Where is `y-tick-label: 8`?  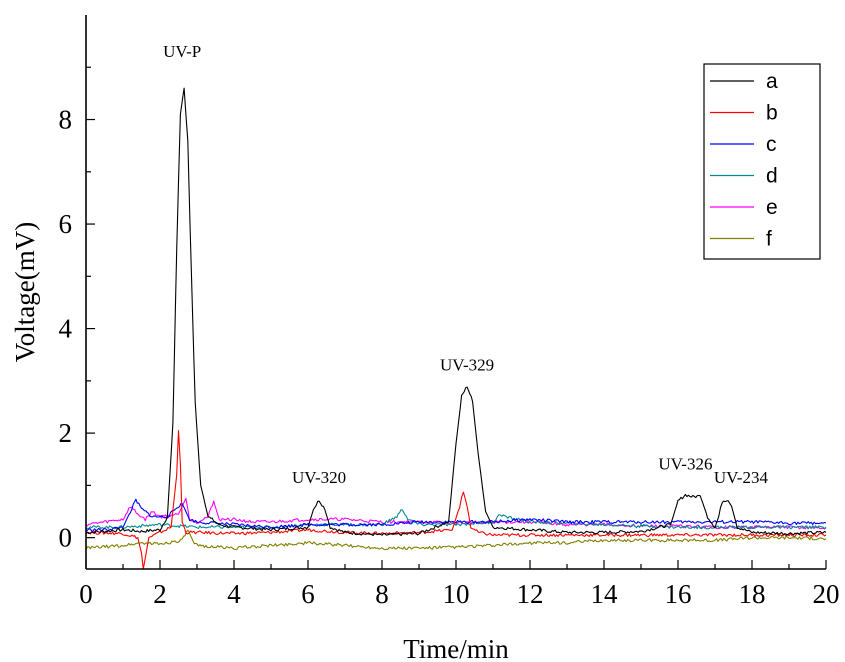 y-tick-label: 8 is located at coordinates (66, 120).